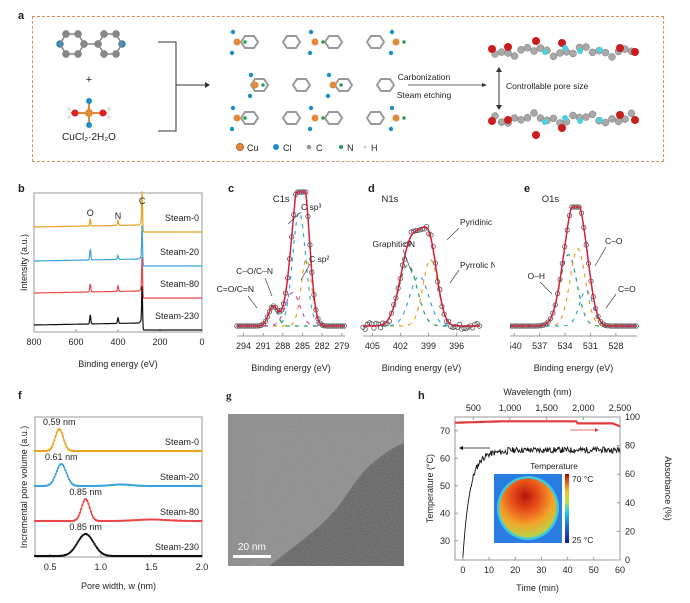 This screenshot has width=690, height=603. Describe the element at coordinates (89, 137) in the screenshot. I see `reactant-label: CuCl₂·2H₂O` at that location.